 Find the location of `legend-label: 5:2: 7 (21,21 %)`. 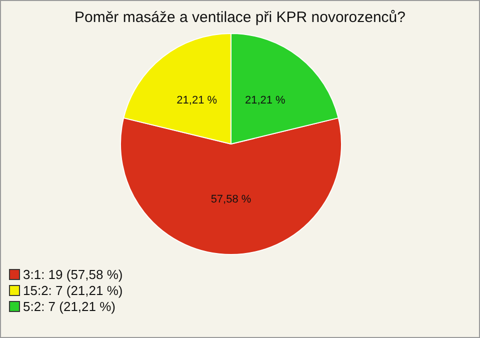

legend-label: 5:2: 7 (21,21 %) is located at coordinates (69, 306).